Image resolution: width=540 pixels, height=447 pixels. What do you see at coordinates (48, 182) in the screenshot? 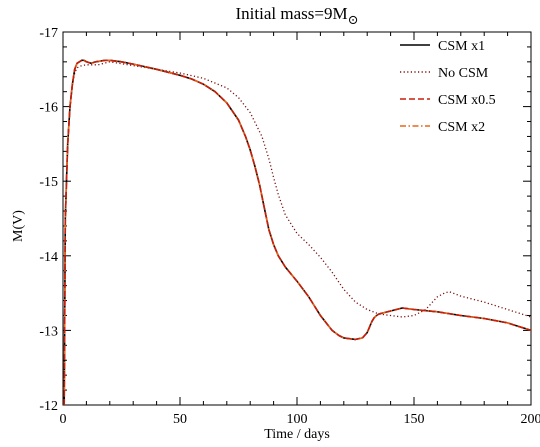
I see `y-tick-label: -15` at bounding box center [48, 182].